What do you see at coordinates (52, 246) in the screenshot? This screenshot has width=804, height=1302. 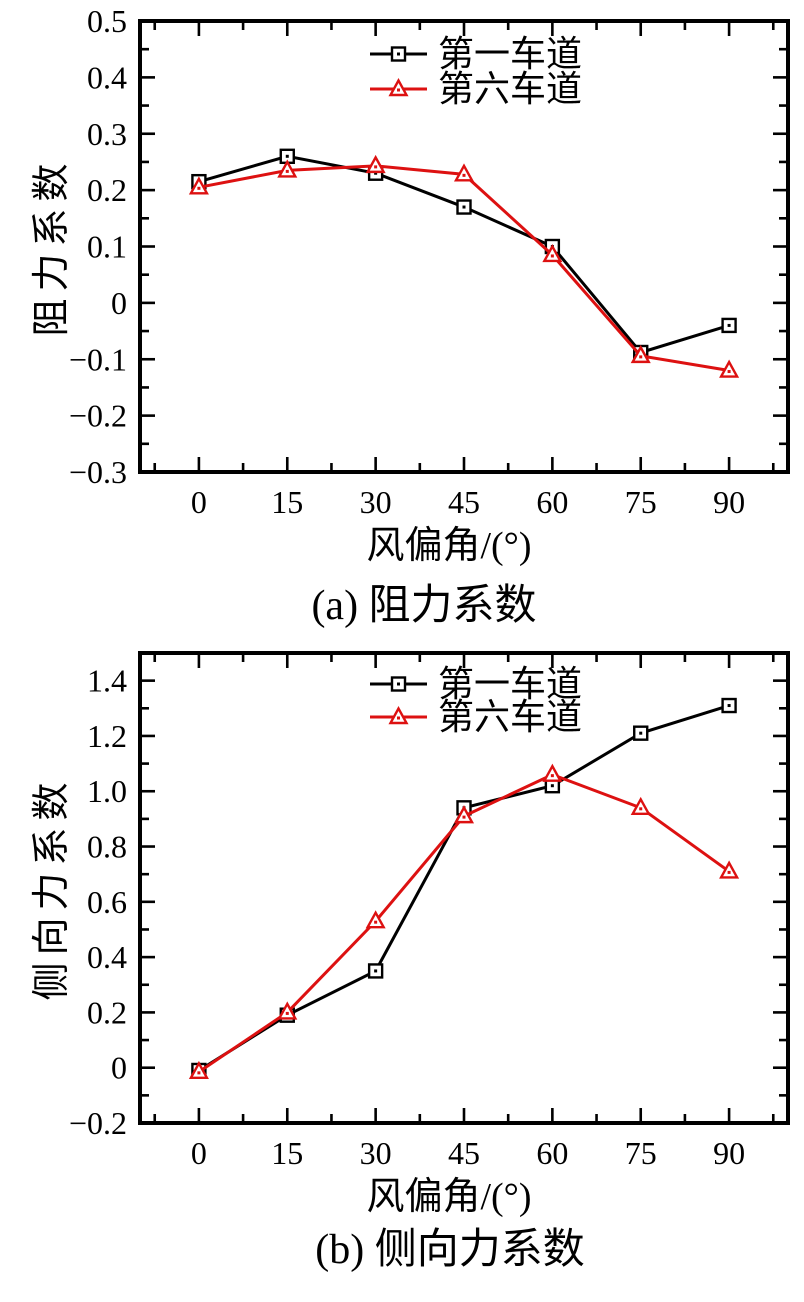 I see `y-axis-title: 阻力系数` at bounding box center [52, 246].